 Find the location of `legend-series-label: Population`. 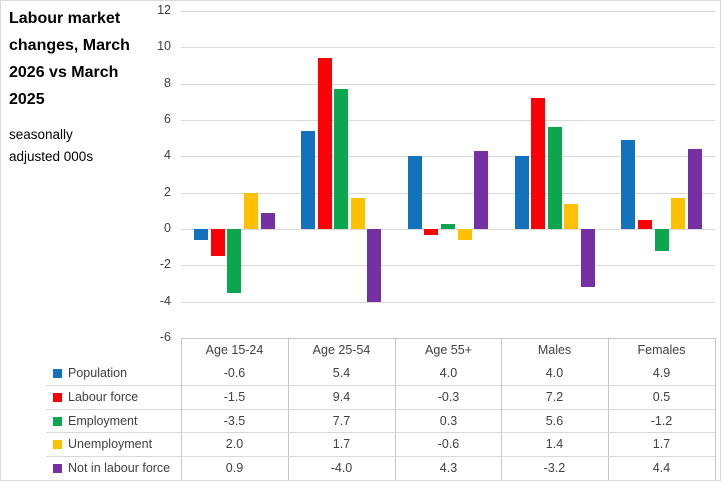

legend-series-label: Population is located at coordinates (98, 373).